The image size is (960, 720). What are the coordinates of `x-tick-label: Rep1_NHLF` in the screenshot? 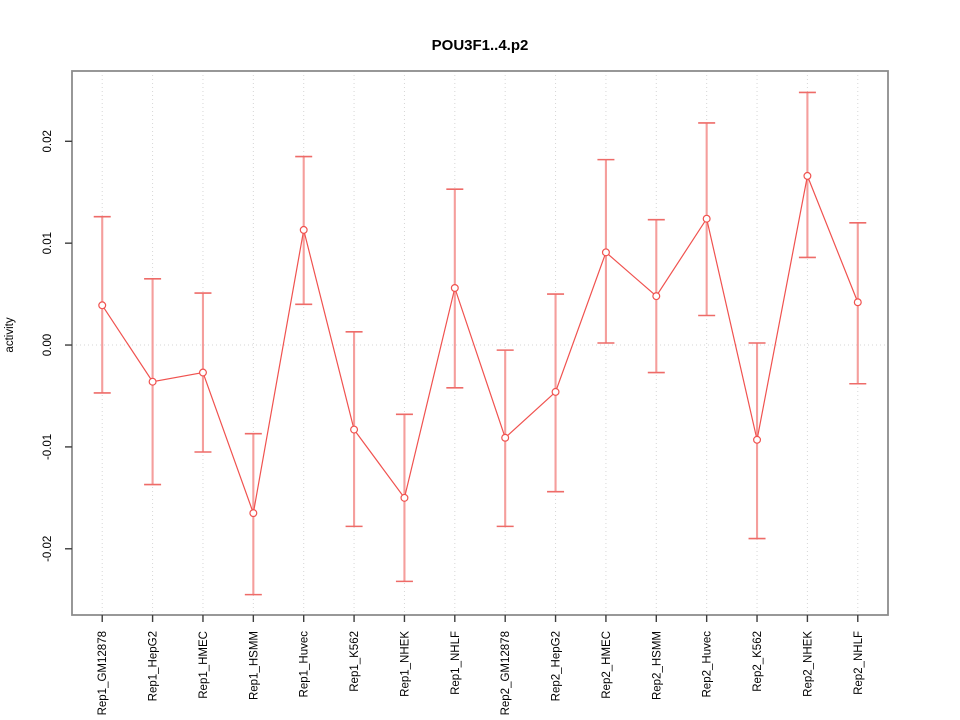 It's located at (456, 663).